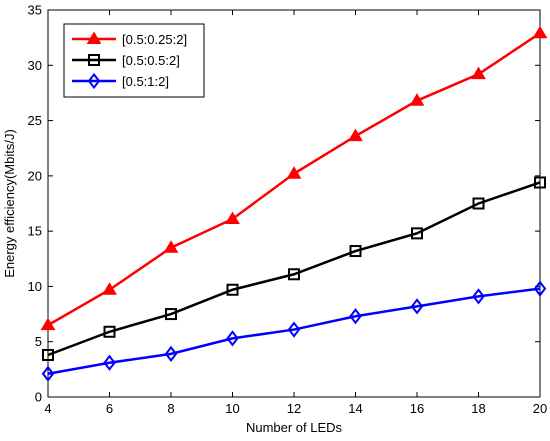  What do you see at coordinates (294, 408) in the screenshot?
I see `x-tick-label: 12` at bounding box center [294, 408].